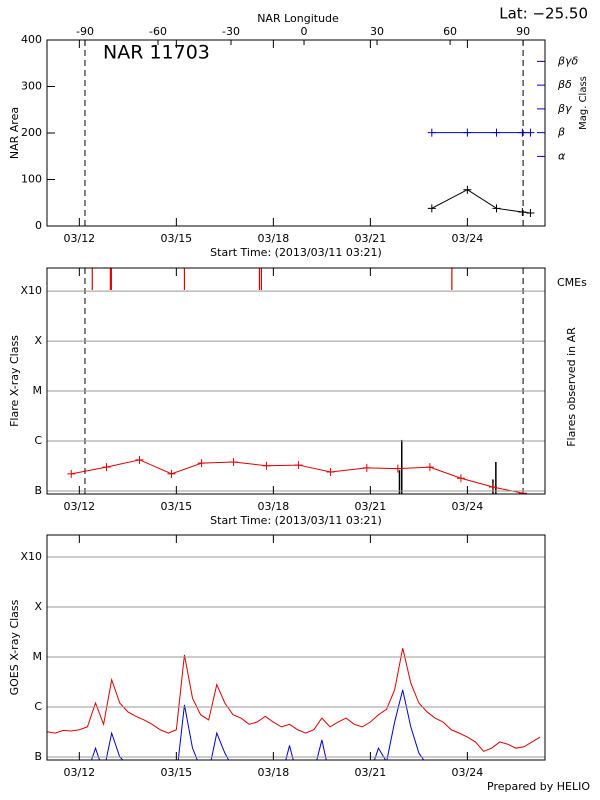  I want to click on y-axis-label: NAR Area, so click(14, 133).